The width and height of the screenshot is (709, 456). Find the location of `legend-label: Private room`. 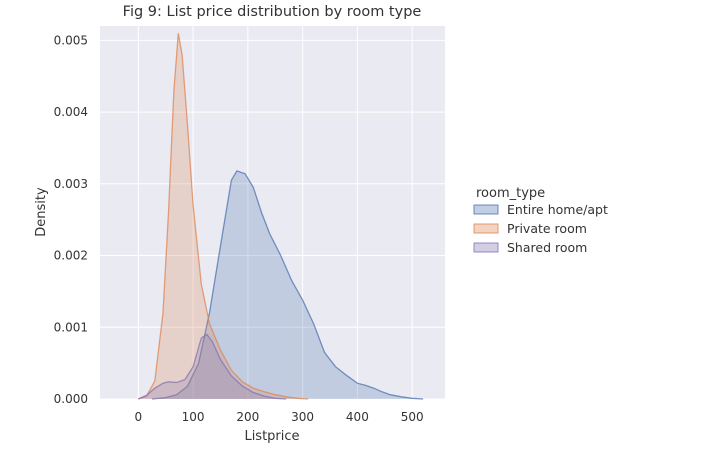

legend-label: Private room is located at coordinates (547, 228).